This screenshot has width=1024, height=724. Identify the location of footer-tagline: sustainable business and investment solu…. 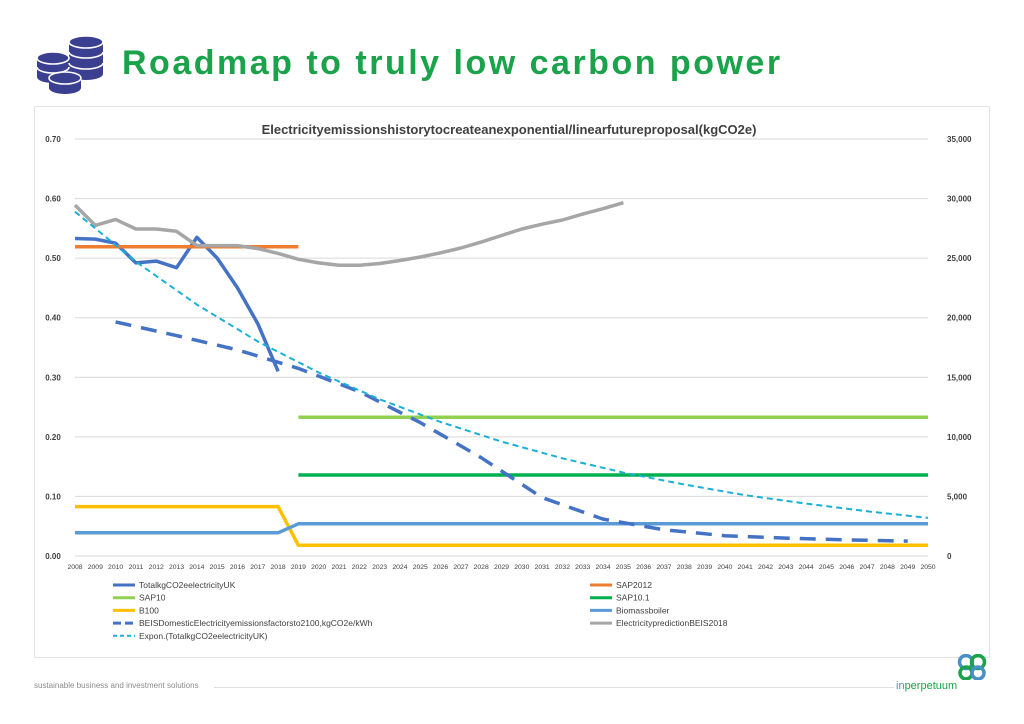
(116, 685).